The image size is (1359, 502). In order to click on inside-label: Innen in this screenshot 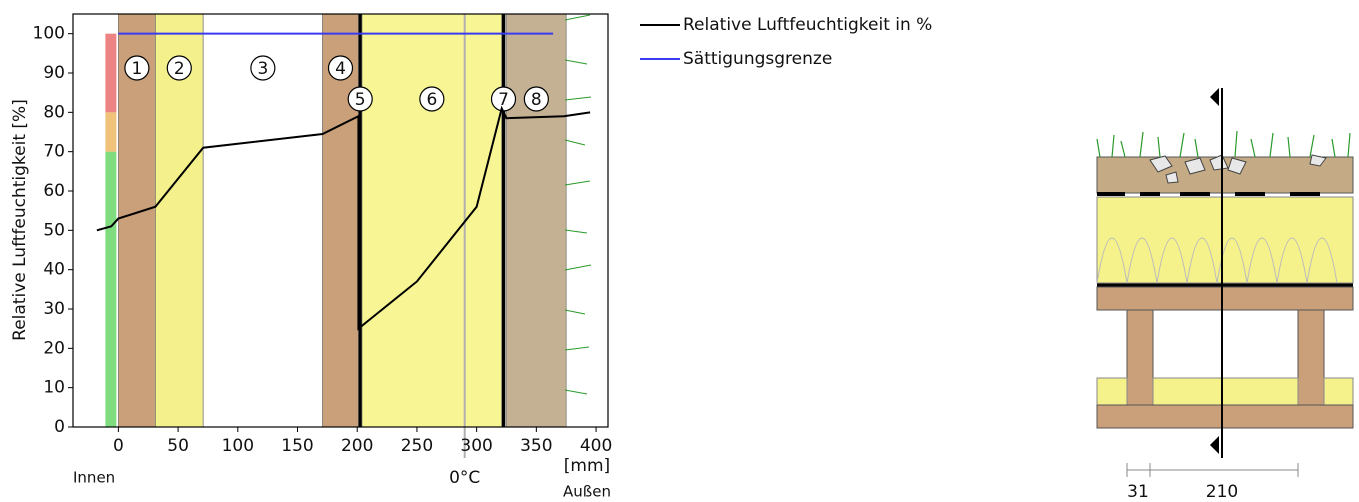, I will do `click(94, 478)`.